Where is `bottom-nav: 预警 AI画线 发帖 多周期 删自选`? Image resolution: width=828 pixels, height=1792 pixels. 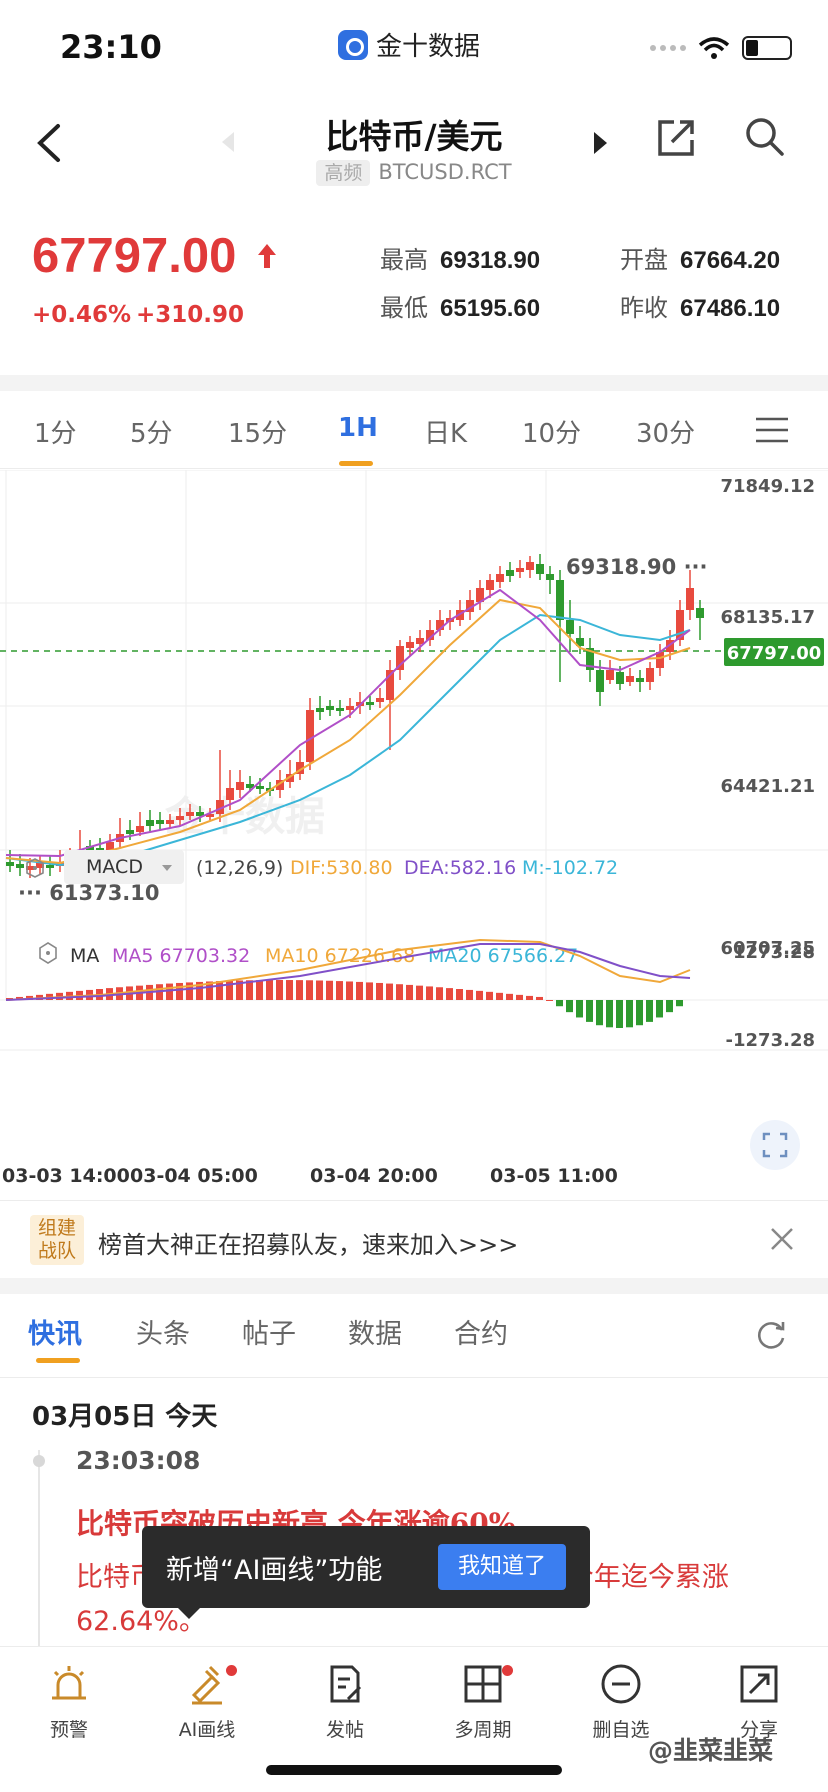 bottom-nav: 预警 AI画线 发帖 多周期 删自选 is located at coordinates (414, 1719).